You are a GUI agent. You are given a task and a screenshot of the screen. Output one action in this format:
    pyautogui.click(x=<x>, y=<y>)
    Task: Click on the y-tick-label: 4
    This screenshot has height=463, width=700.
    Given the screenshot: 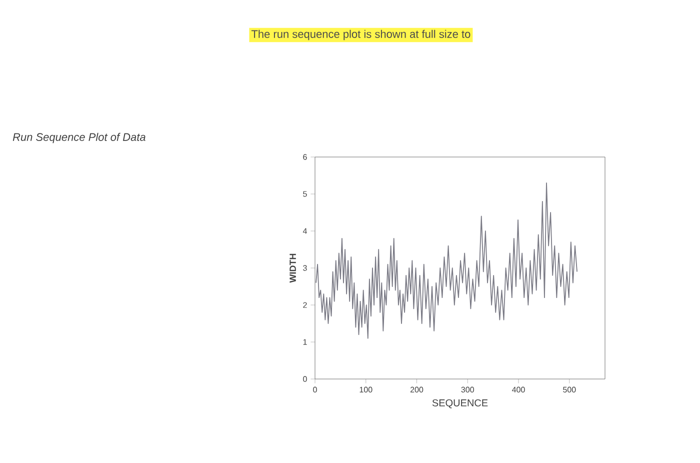 What is the action you would take?
    pyautogui.click(x=304, y=231)
    